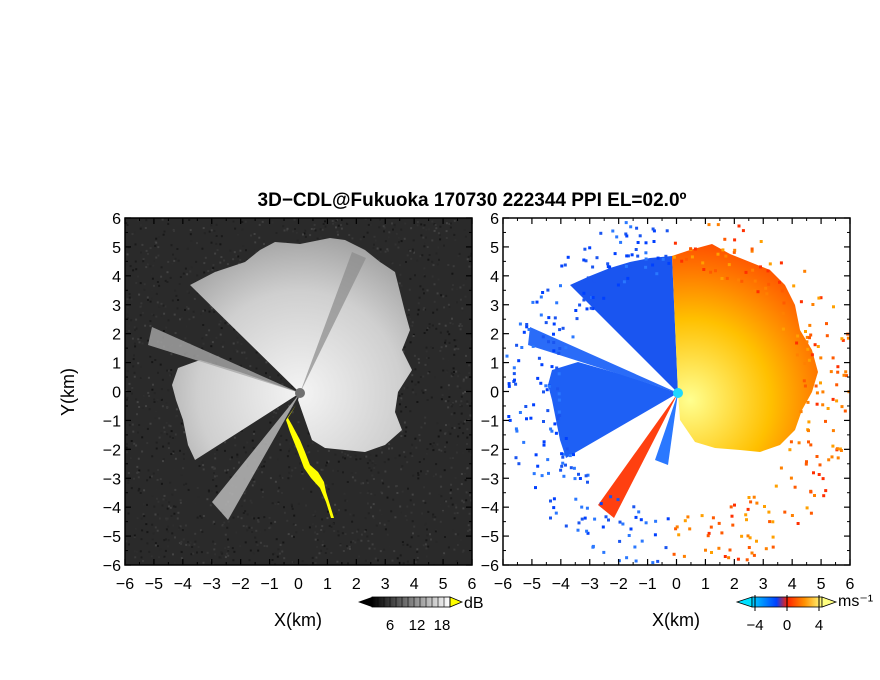  I want to click on right-negative-velocity-west, so click(613, 410).